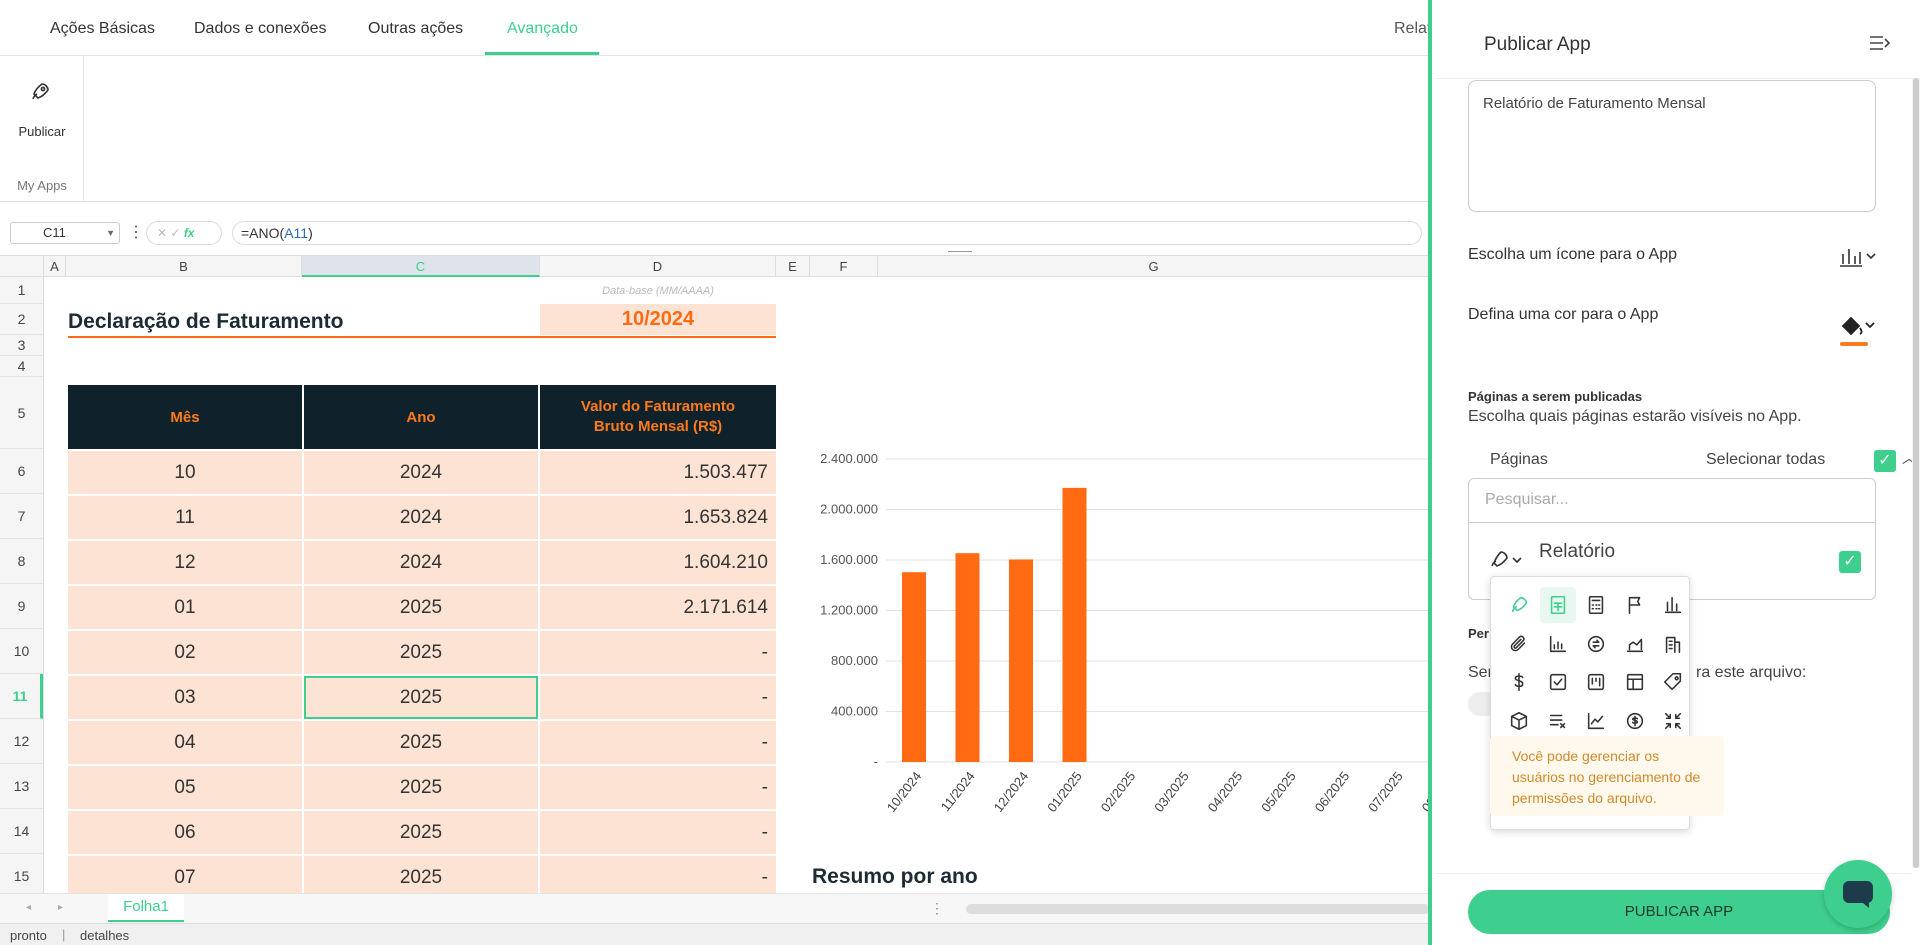  I want to click on row-header: 10, so click(21, 651).